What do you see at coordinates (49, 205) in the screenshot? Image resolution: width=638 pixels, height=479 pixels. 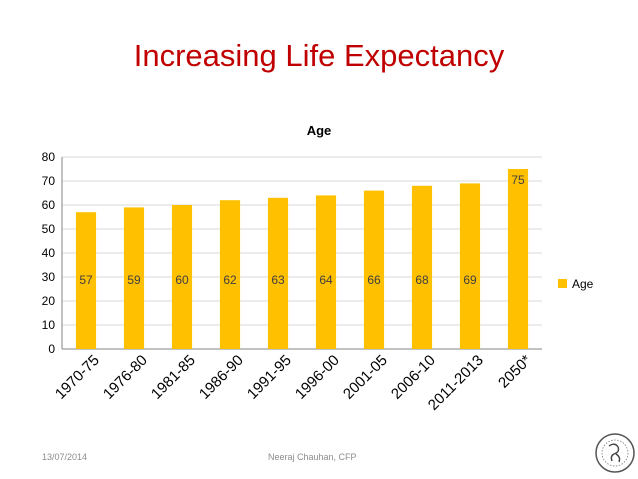 I see `y-tick-label: 60` at bounding box center [49, 205].